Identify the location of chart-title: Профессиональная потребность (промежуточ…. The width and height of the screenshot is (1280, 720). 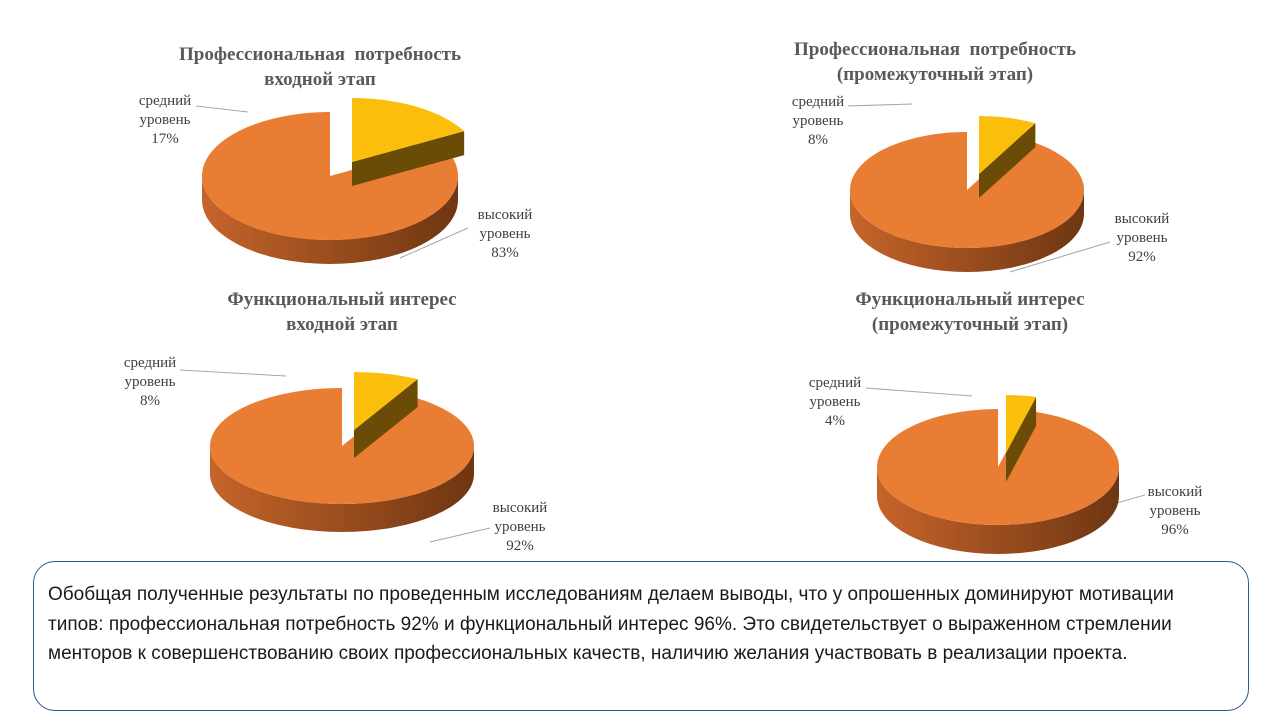
(935, 62).